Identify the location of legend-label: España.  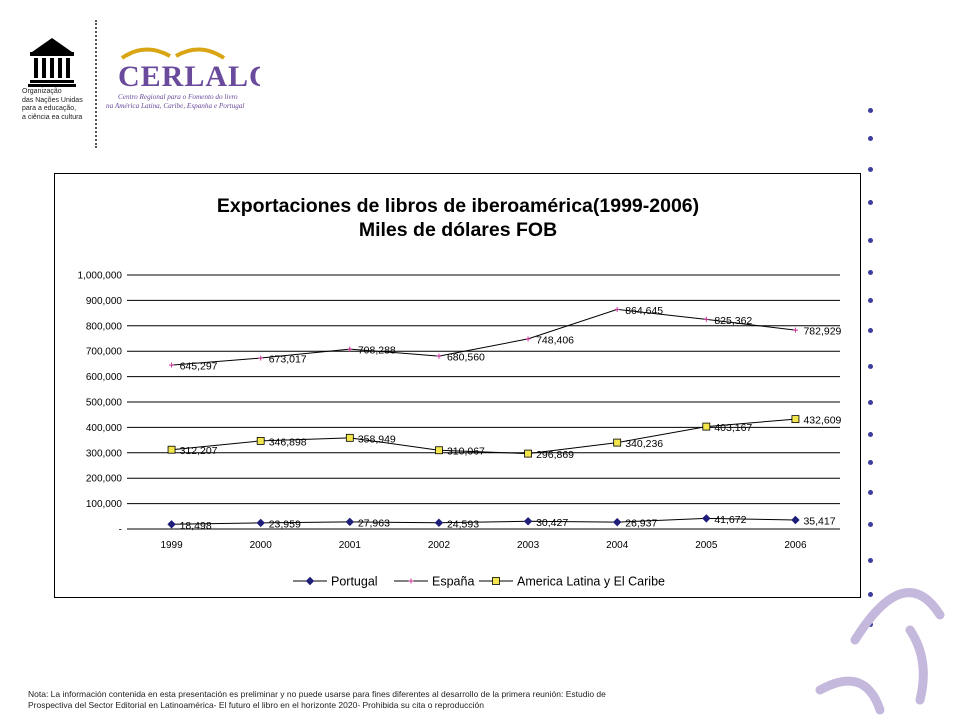
(453, 582).